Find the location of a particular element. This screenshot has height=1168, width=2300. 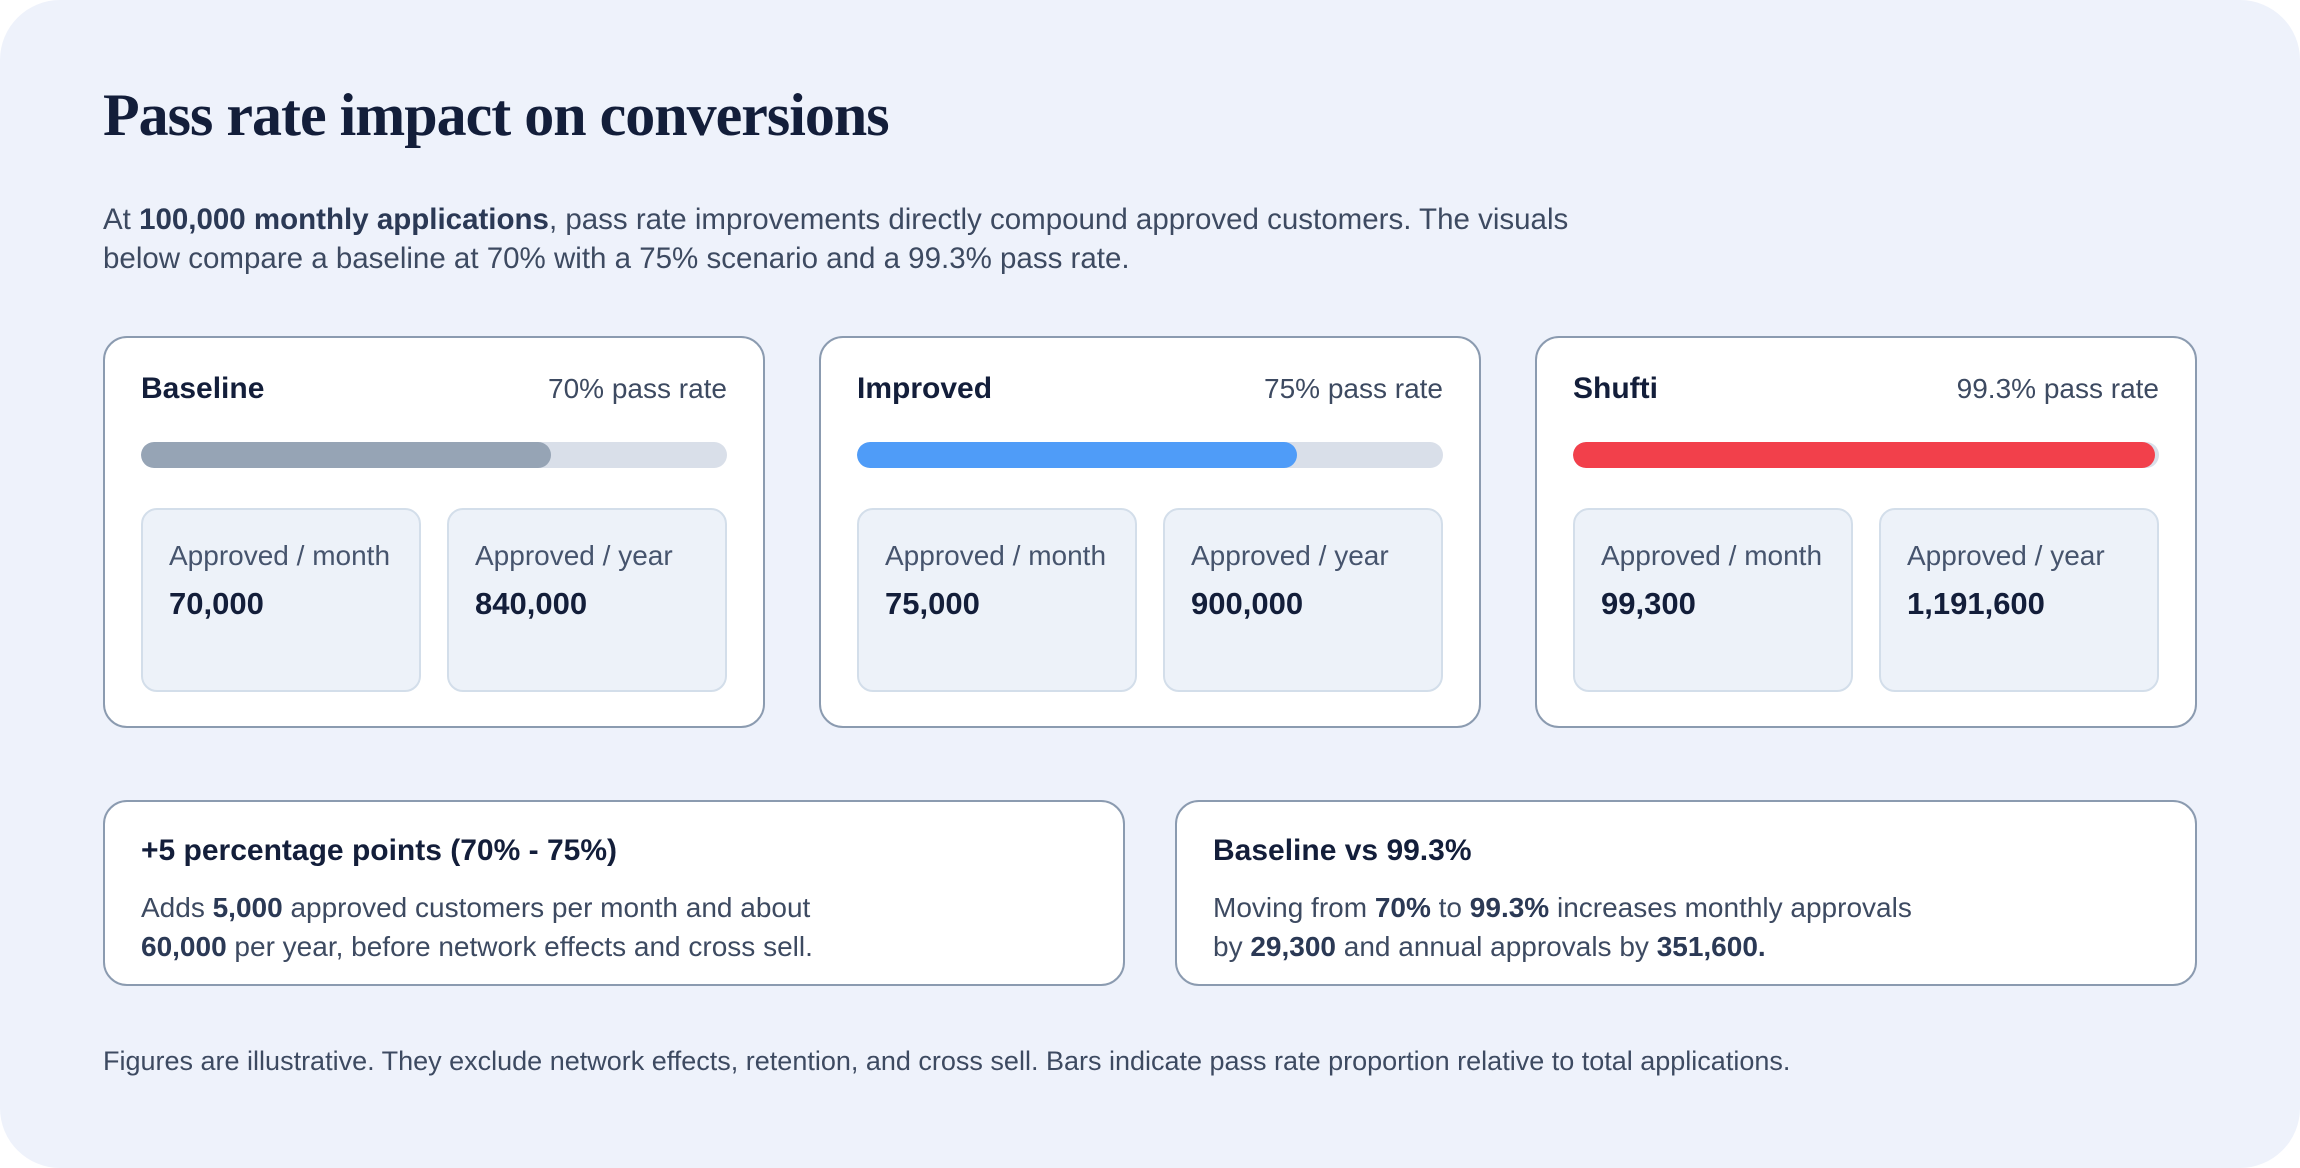

insight-title: Baseline vs 99.3% is located at coordinates (1342, 850).